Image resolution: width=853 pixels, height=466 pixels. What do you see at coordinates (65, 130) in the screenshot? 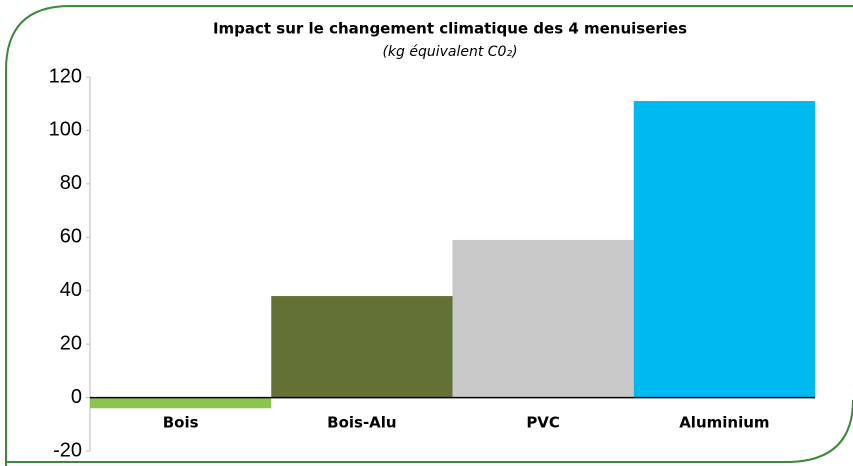
I see `y-tick-label: 100` at bounding box center [65, 130].